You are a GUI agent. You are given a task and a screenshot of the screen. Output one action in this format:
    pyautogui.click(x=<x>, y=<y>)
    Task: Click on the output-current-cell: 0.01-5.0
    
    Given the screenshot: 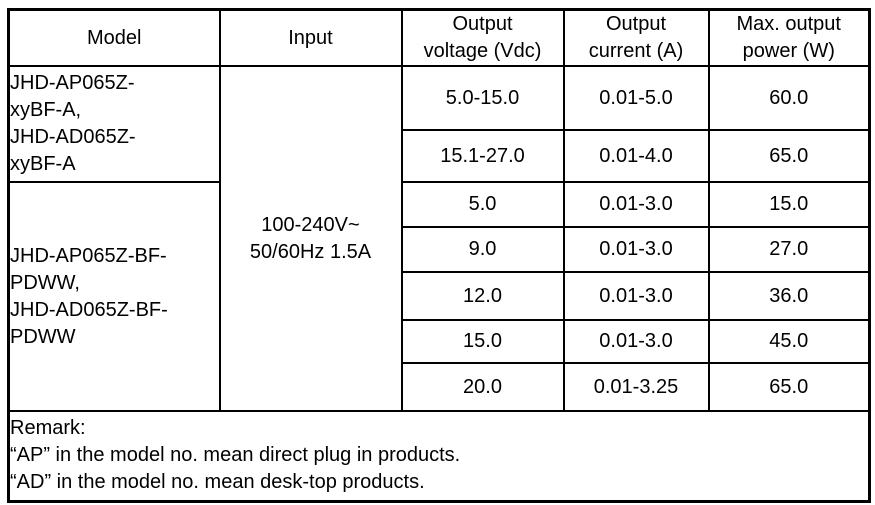 What is the action you would take?
    pyautogui.click(x=636, y=98)
    